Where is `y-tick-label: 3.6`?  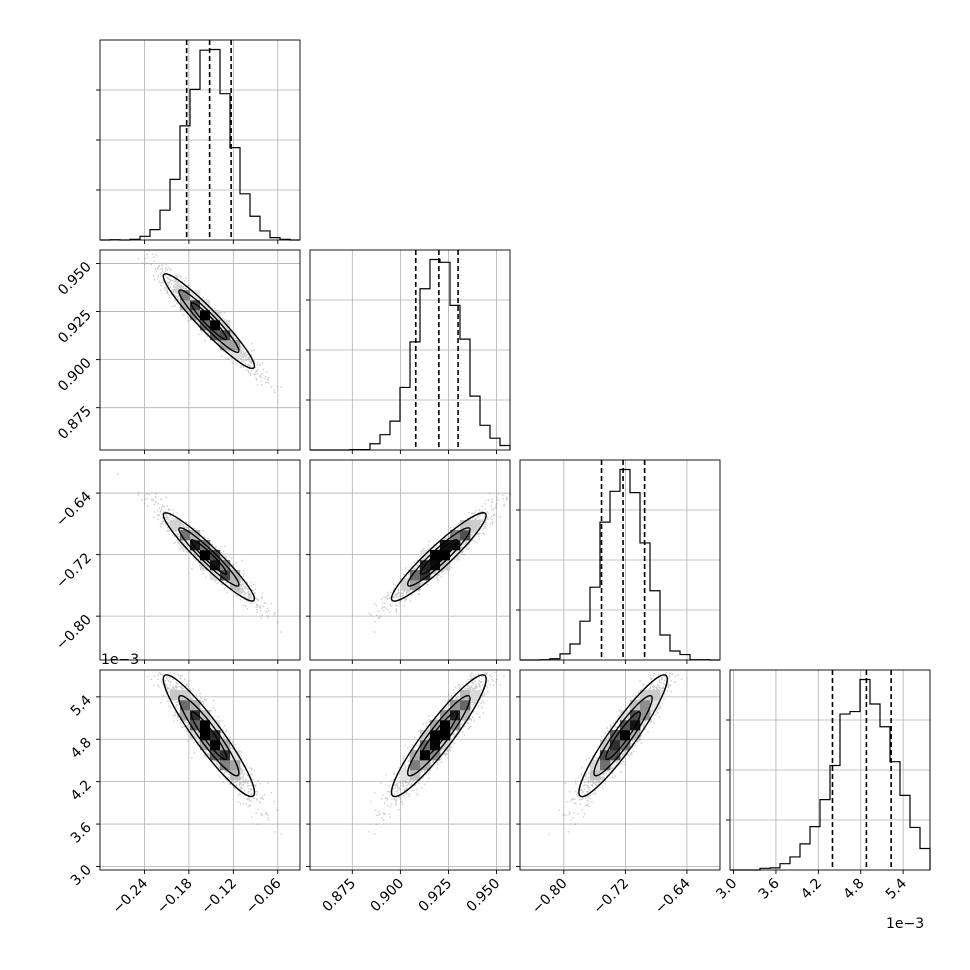
y-tick-label: 3.6 is located at coordinates (81, 833).